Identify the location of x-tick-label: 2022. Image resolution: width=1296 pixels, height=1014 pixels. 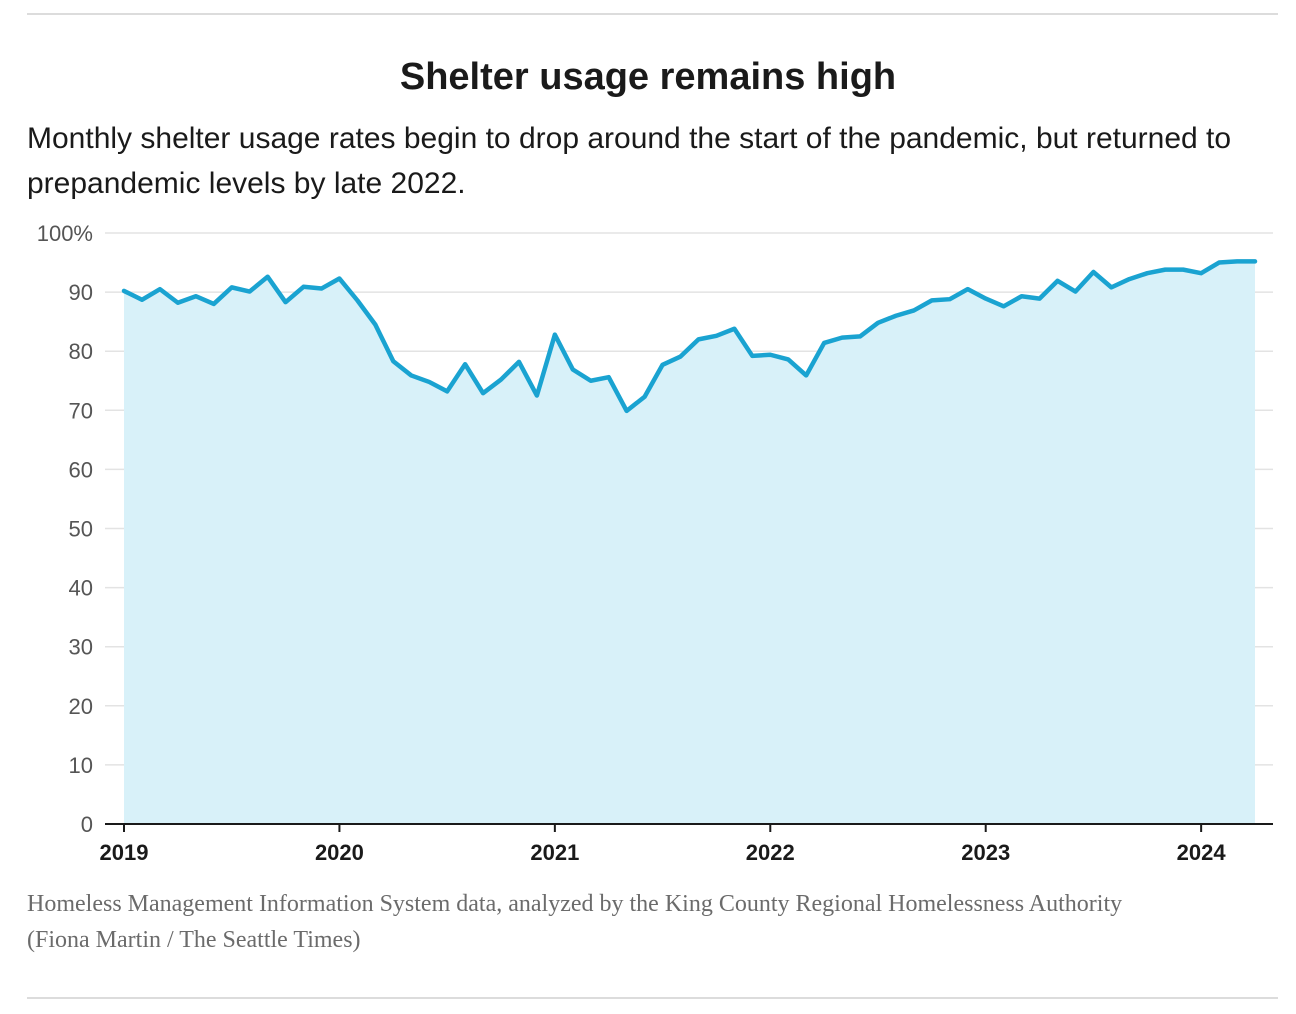
(770, 852).